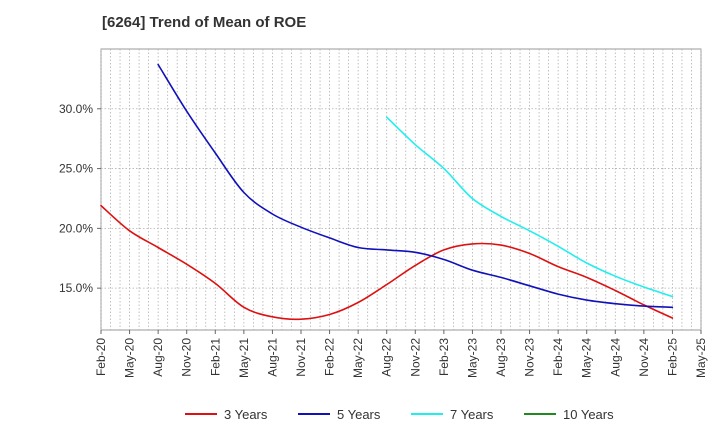 This screenshot has width=720, height=440. I want to click on legend-label-7-years: 7 Years, so click(472, 414).